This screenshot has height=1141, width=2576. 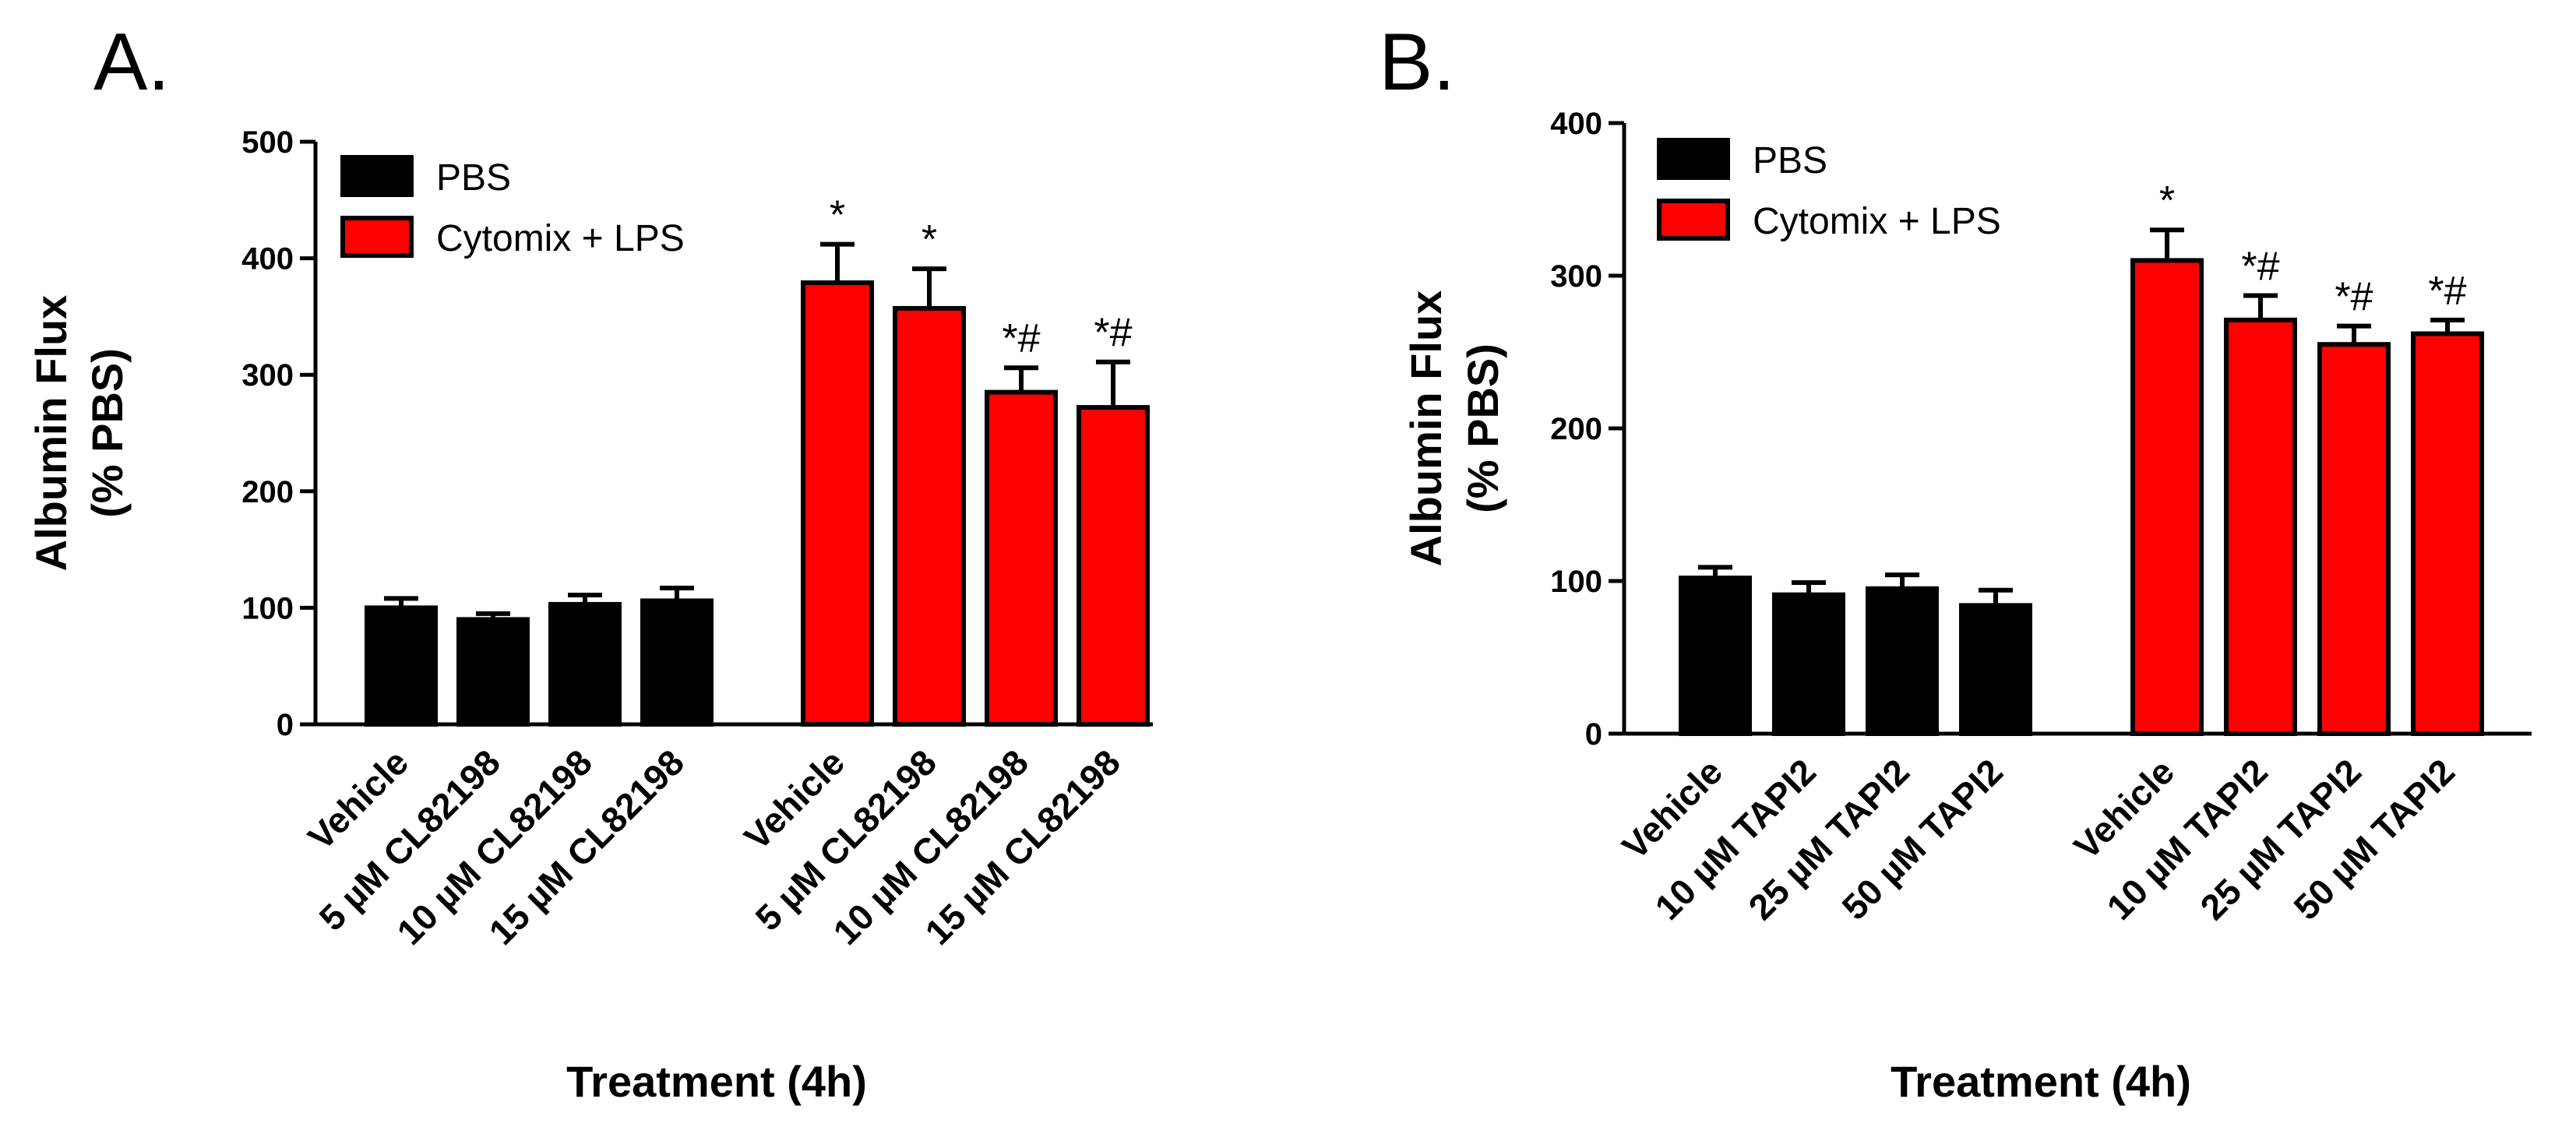 What do you see at coordinates (1417, 62) in the screenshot?
I see `panel-letter: B.` at bounding box center [1417, 62].